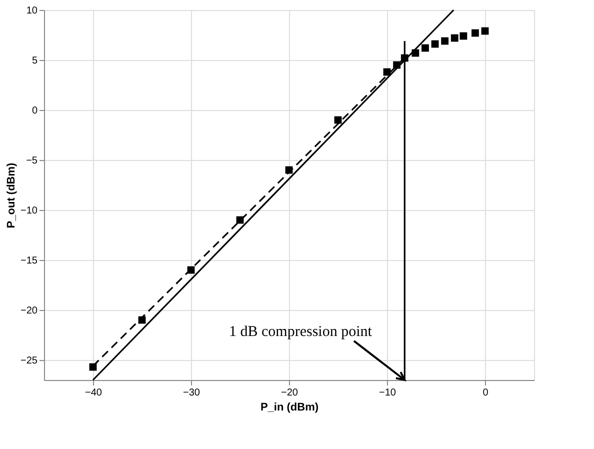  What do you see at coordinates (32, 11) in the screenshot?
I see `y-tick-label: 10` at bounding box center [32, 11].